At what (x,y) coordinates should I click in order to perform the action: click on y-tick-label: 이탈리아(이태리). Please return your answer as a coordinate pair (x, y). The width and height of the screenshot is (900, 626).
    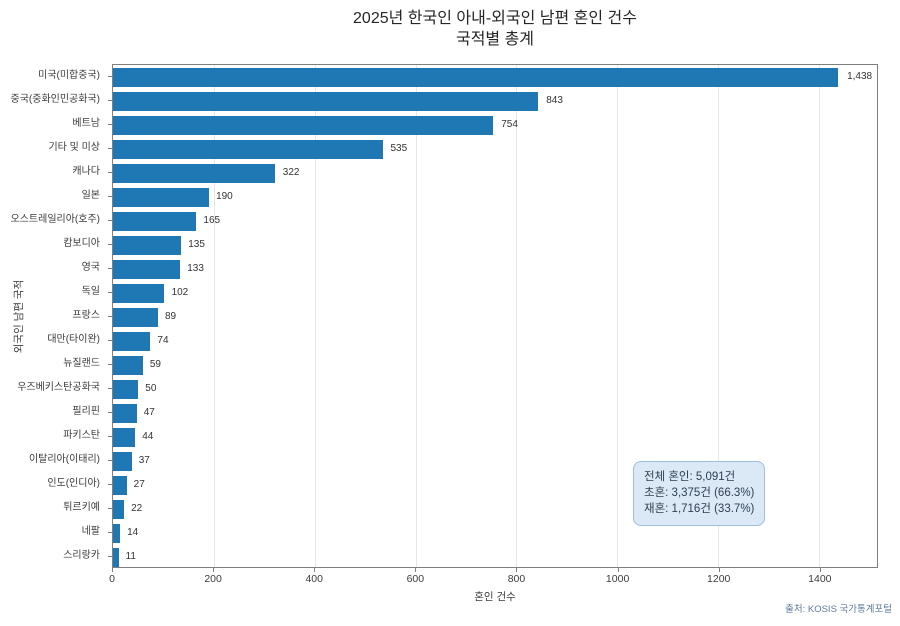
    Looking at the image, I should click on (64, 459).